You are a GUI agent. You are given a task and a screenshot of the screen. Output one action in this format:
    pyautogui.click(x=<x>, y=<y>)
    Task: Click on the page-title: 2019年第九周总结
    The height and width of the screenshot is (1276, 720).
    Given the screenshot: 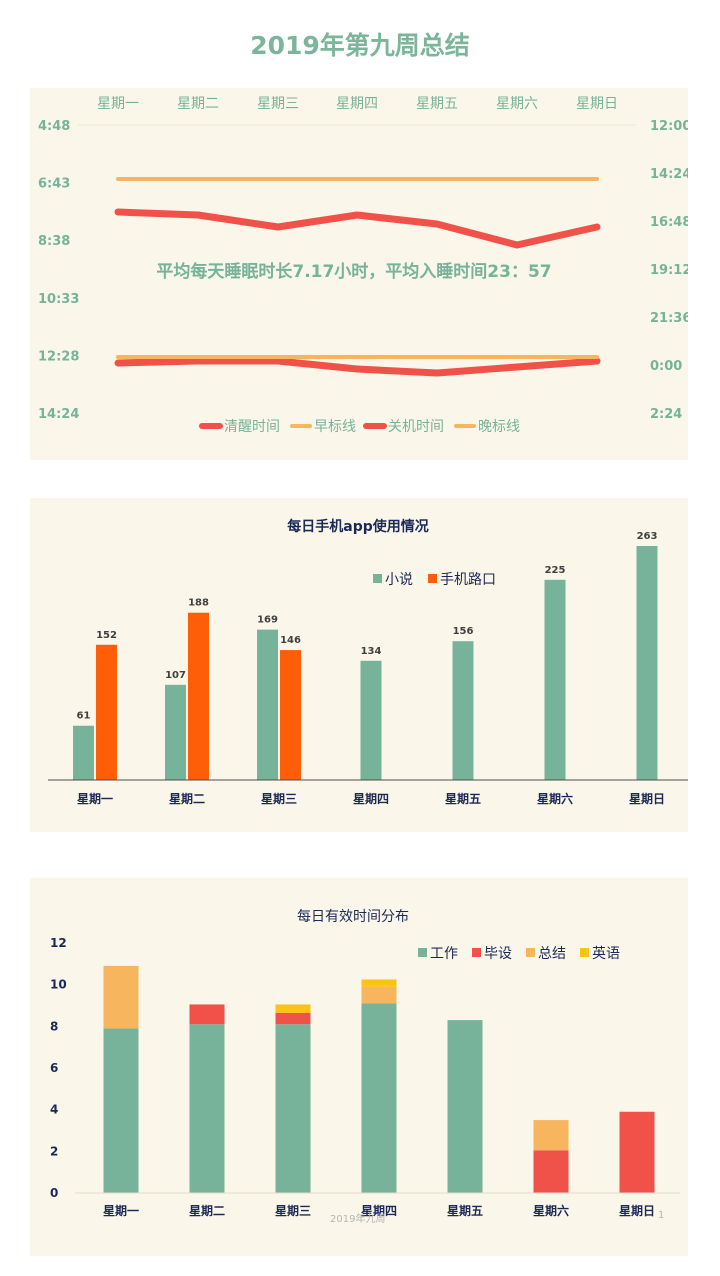 What is the action you would take?
    pyautogui.click(x=360, y=45)
    